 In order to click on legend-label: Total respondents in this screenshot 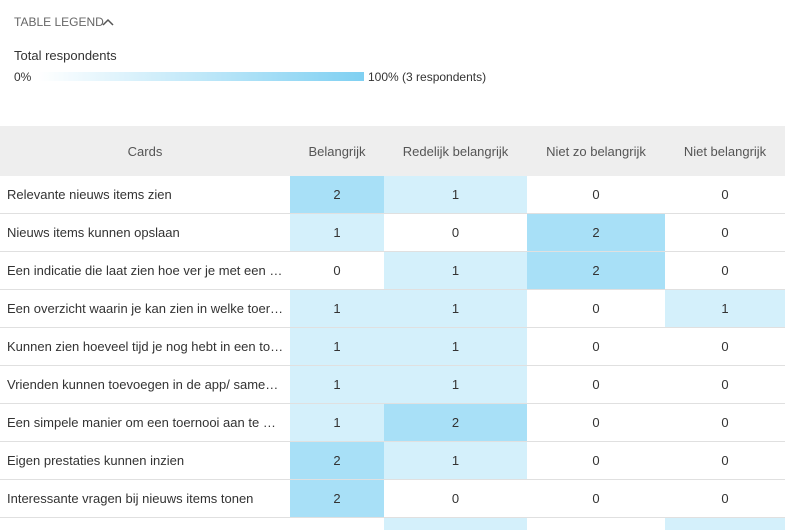, I will do `click(65, 55)`.